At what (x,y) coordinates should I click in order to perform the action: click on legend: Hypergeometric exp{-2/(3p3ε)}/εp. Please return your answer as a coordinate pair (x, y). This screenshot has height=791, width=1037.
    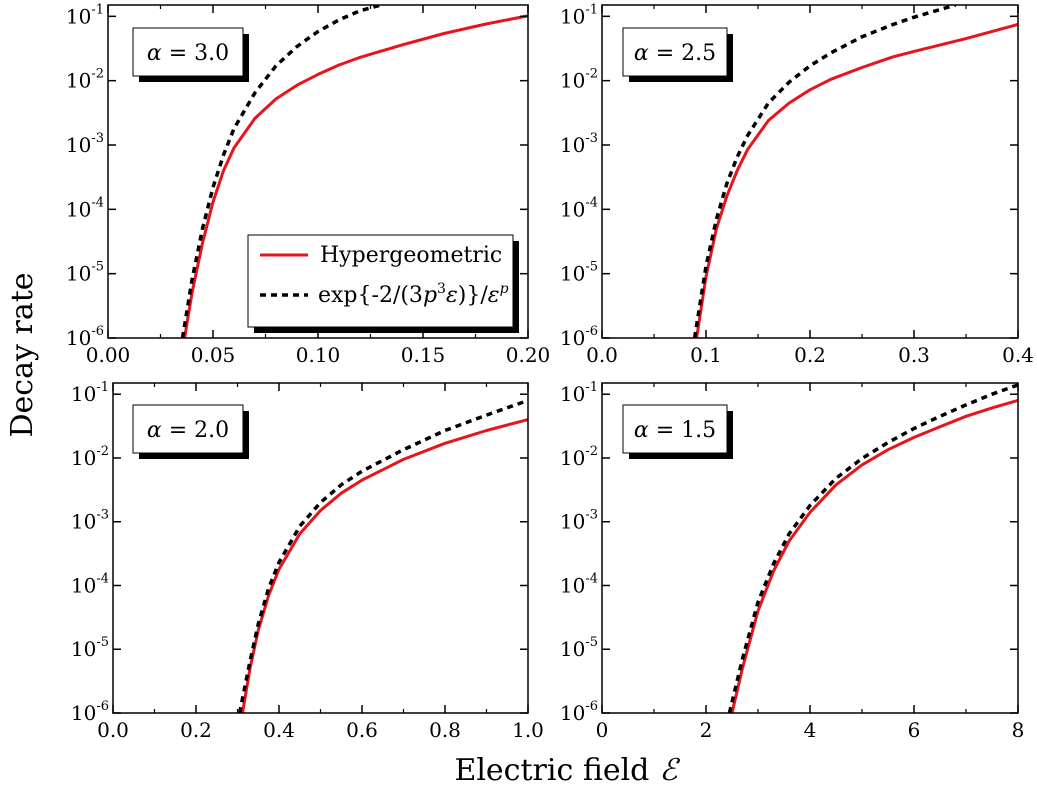
    Looking at the image, I should click on (383, 283).